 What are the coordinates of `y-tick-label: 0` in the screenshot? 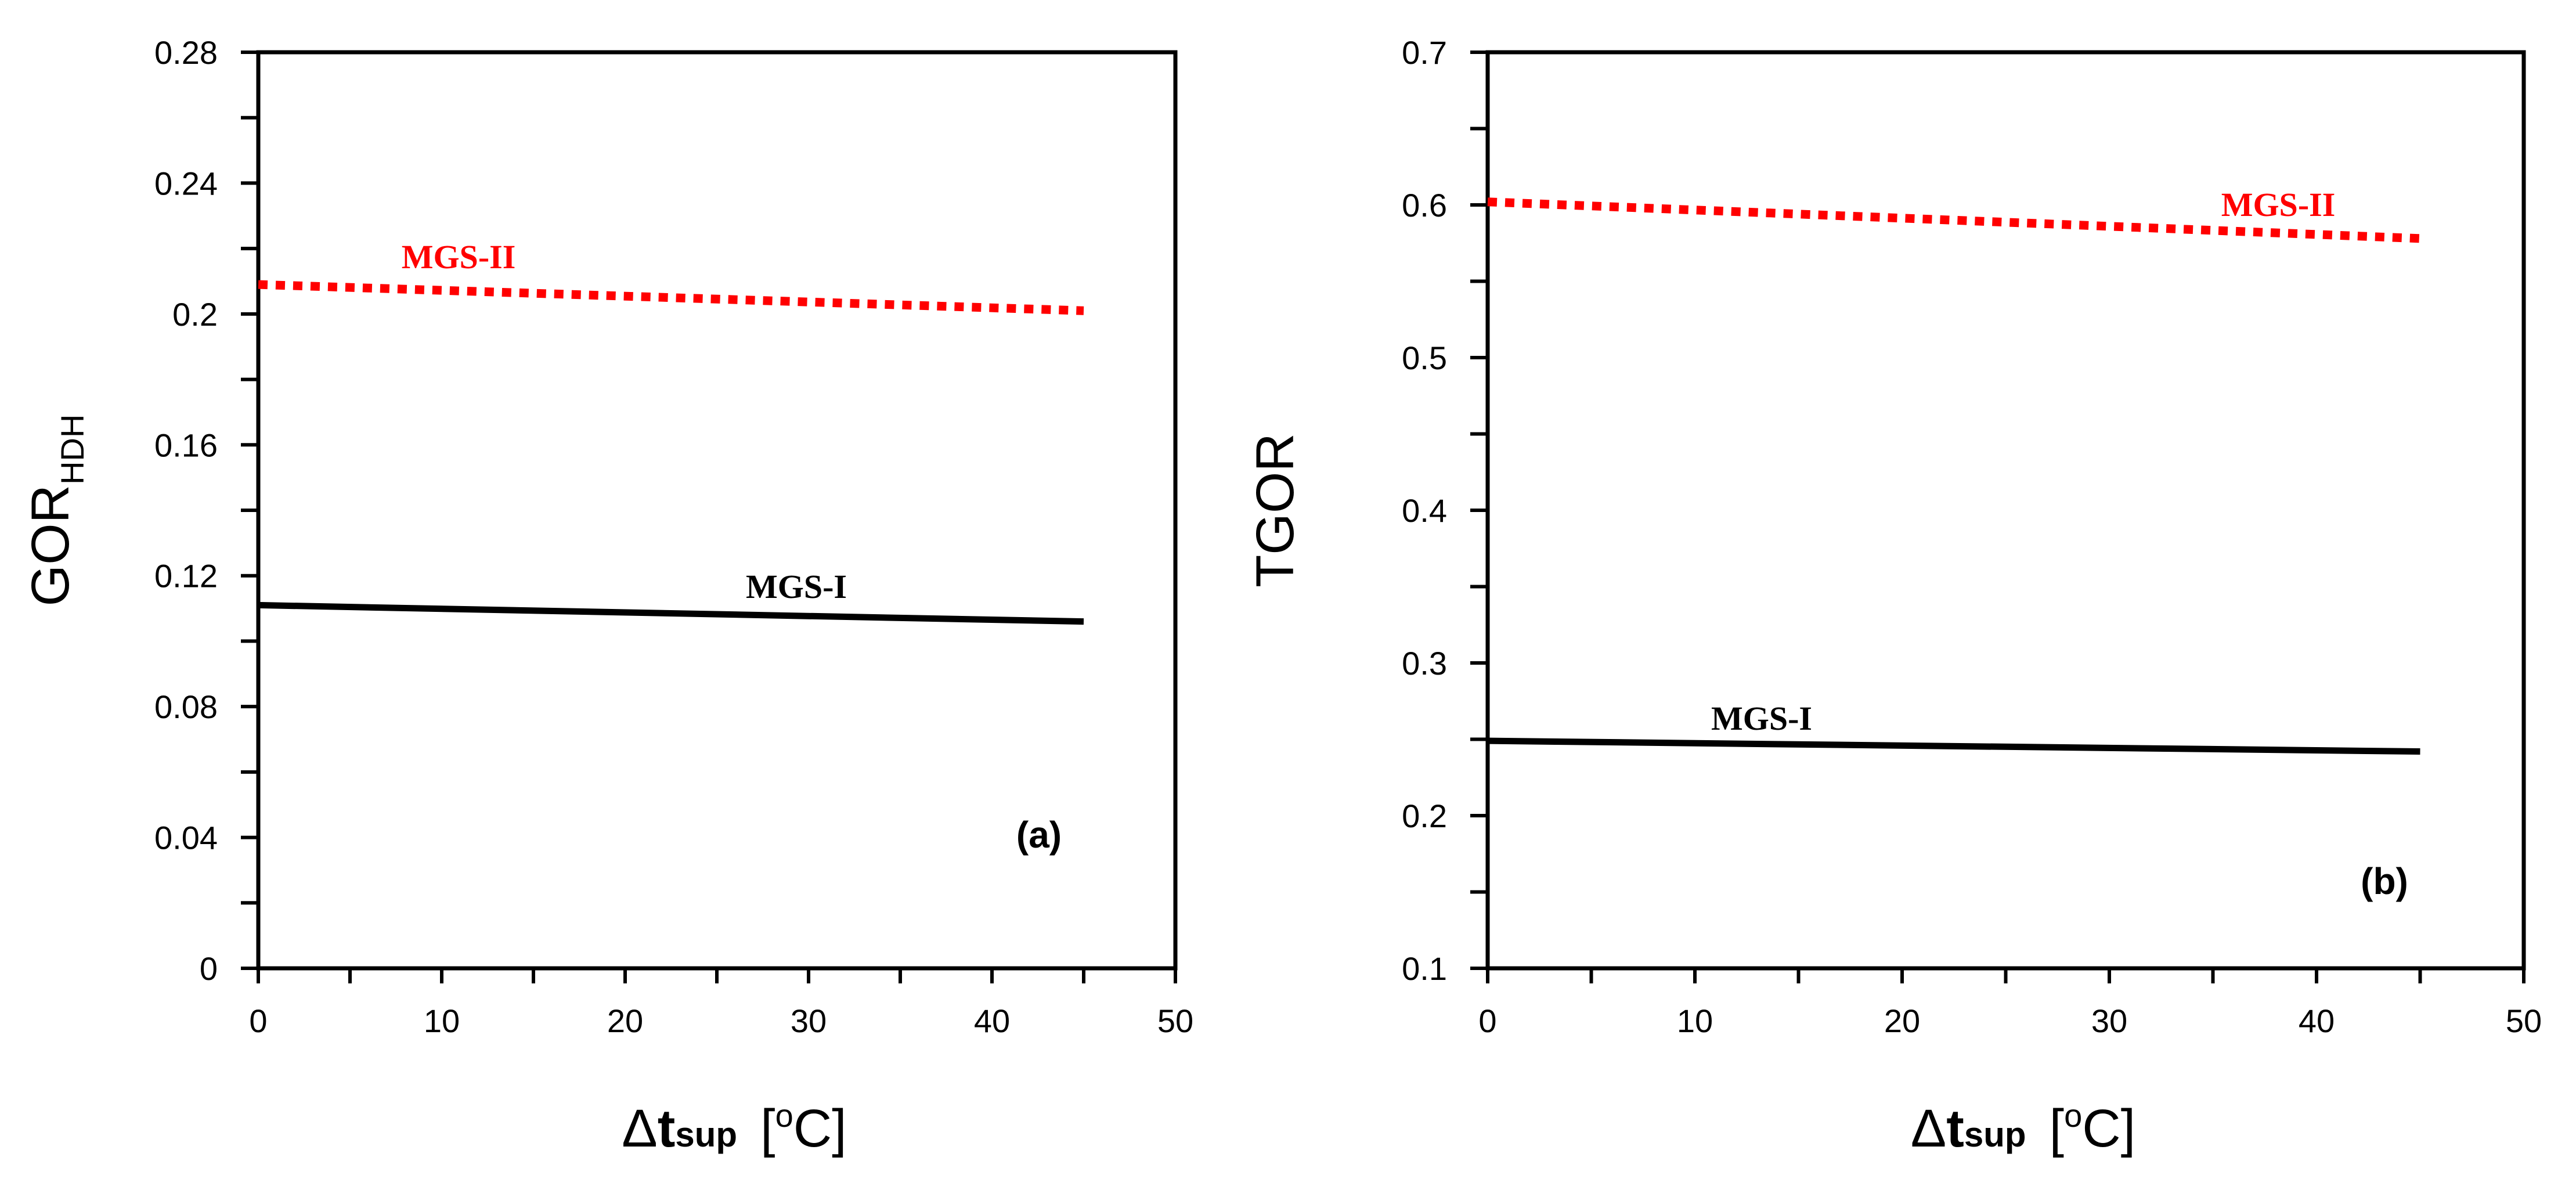 It's located at (209, 969).